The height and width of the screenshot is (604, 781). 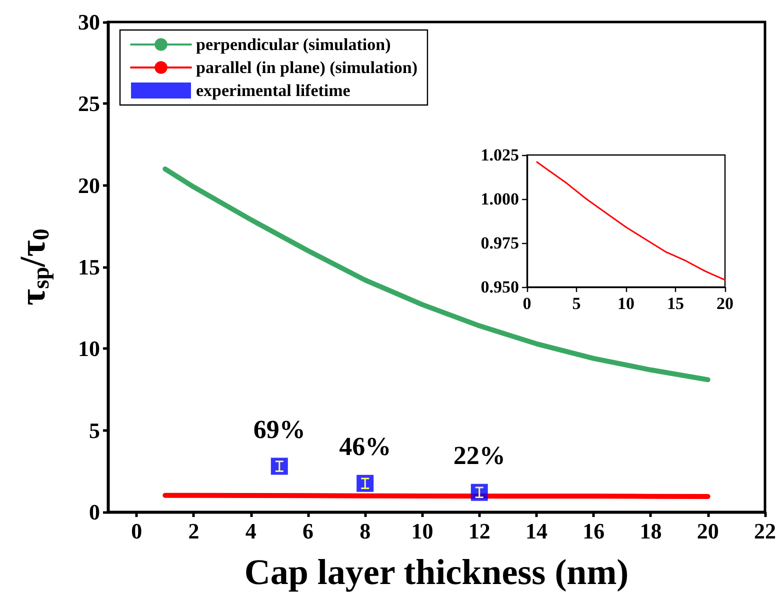 I want to click on y-tick-label: 0, so click(x=94, y=512).